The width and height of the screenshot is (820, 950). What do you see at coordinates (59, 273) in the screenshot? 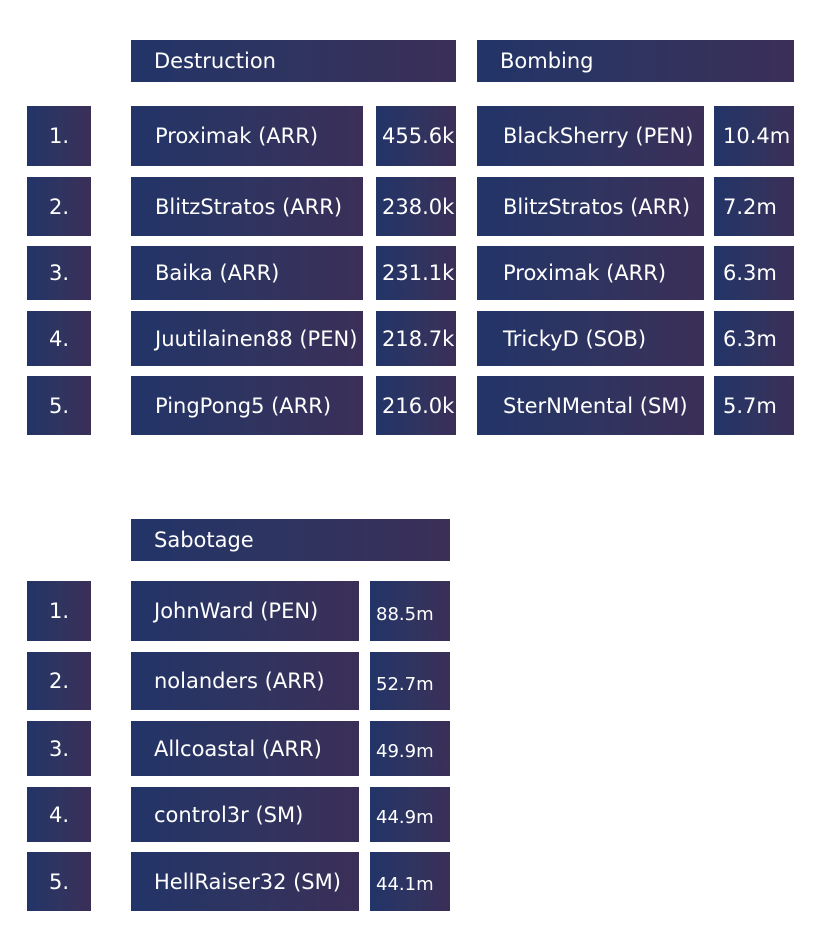
I see `rank-cell-top-3: 3.` at bounding box center [59, 273].